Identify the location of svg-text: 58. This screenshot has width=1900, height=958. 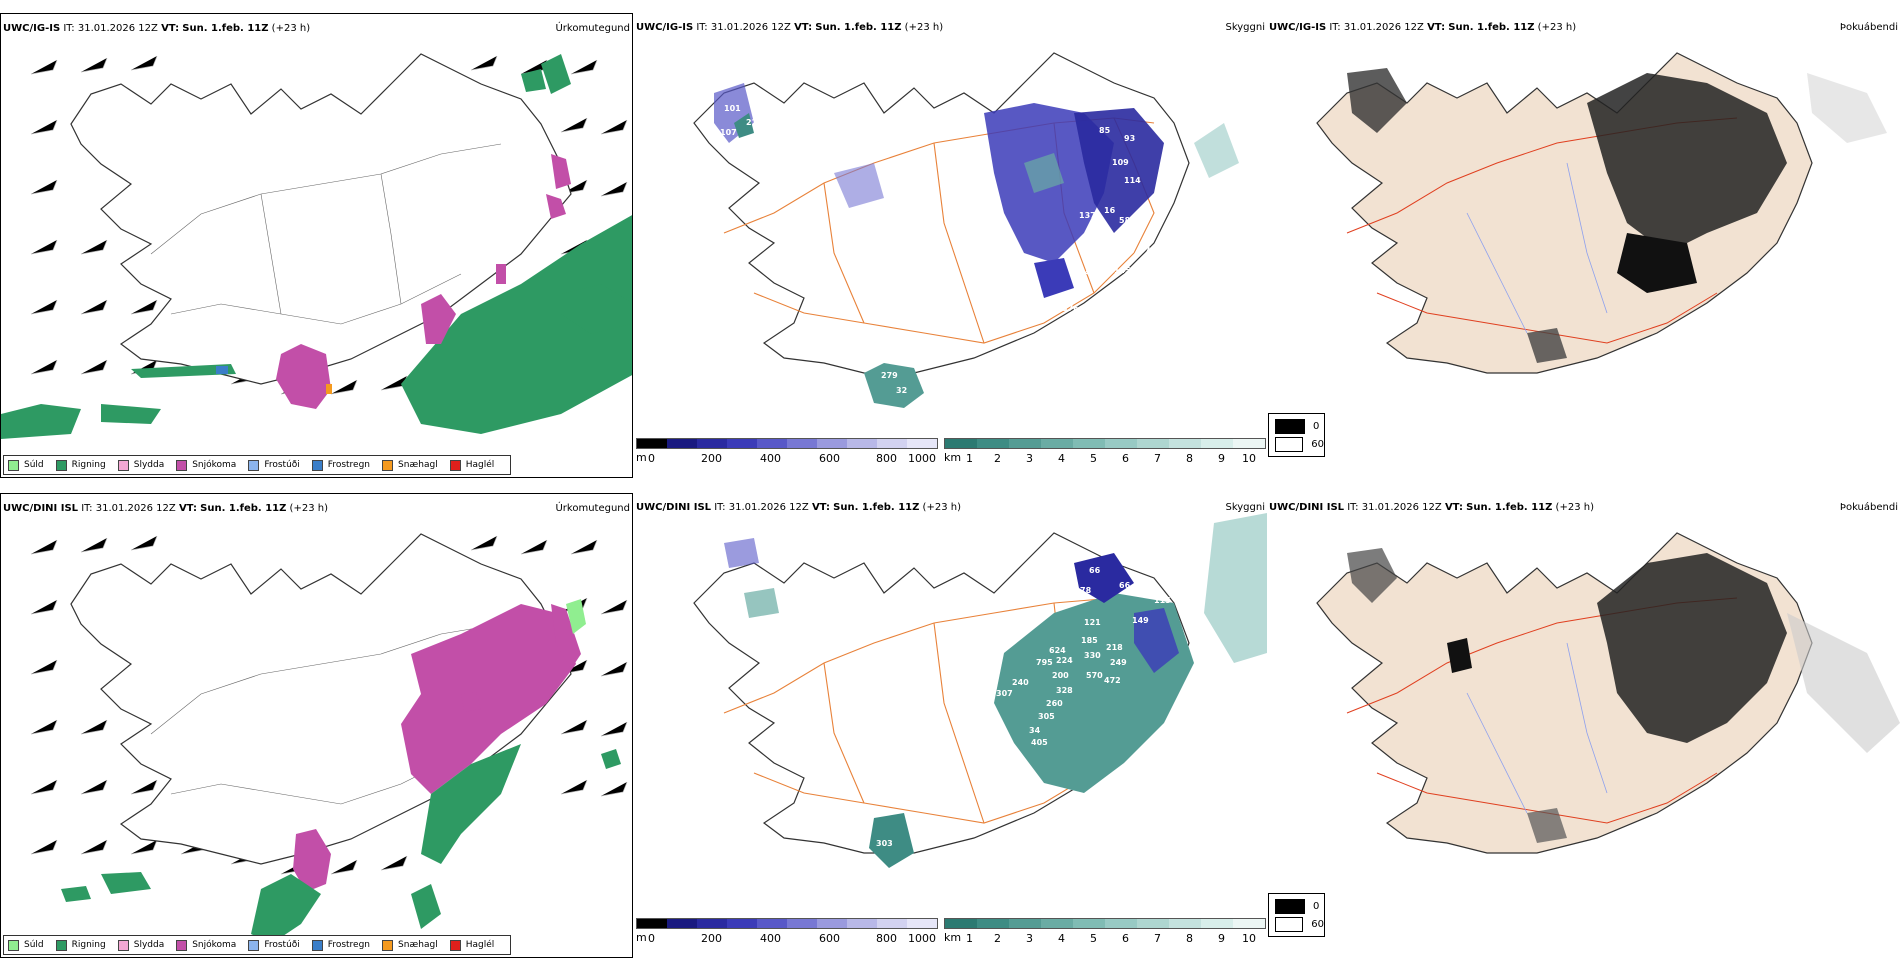
(1125, 220).